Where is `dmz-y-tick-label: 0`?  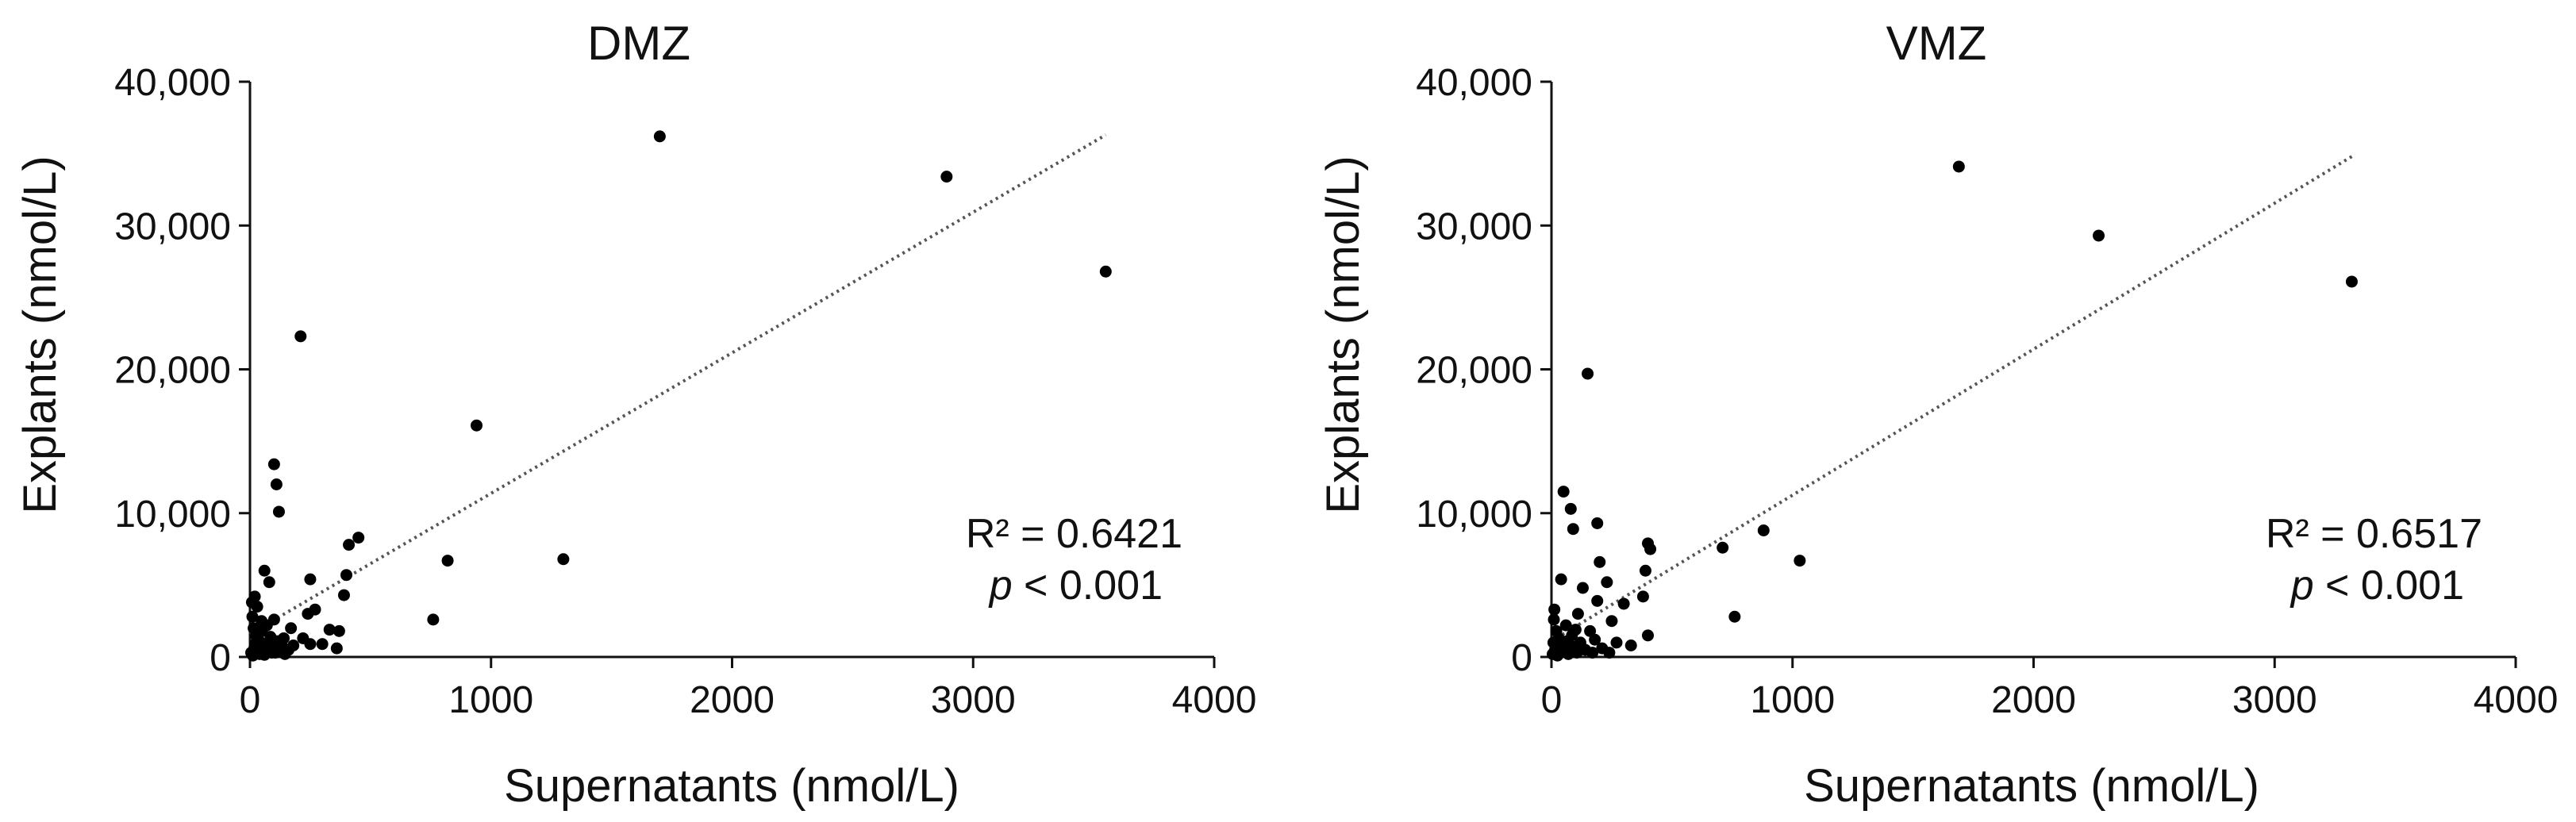 dmz-y-tick-label: 0 is located at coordinates (220, 658).